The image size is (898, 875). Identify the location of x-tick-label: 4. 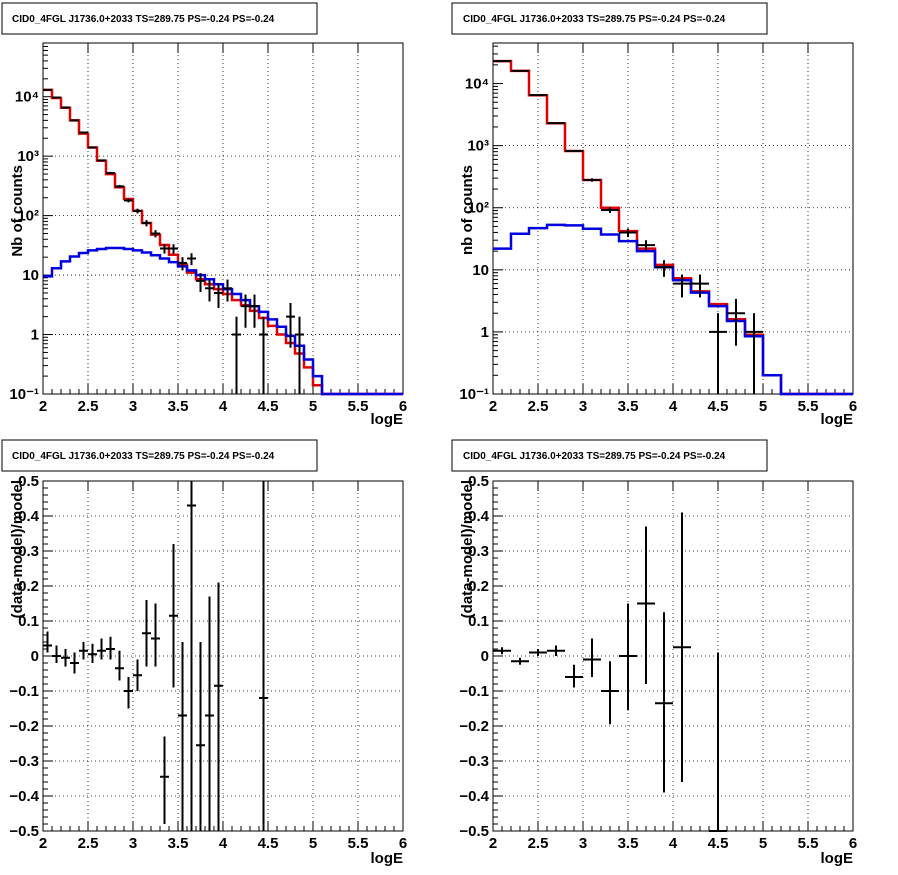
(223, 406).